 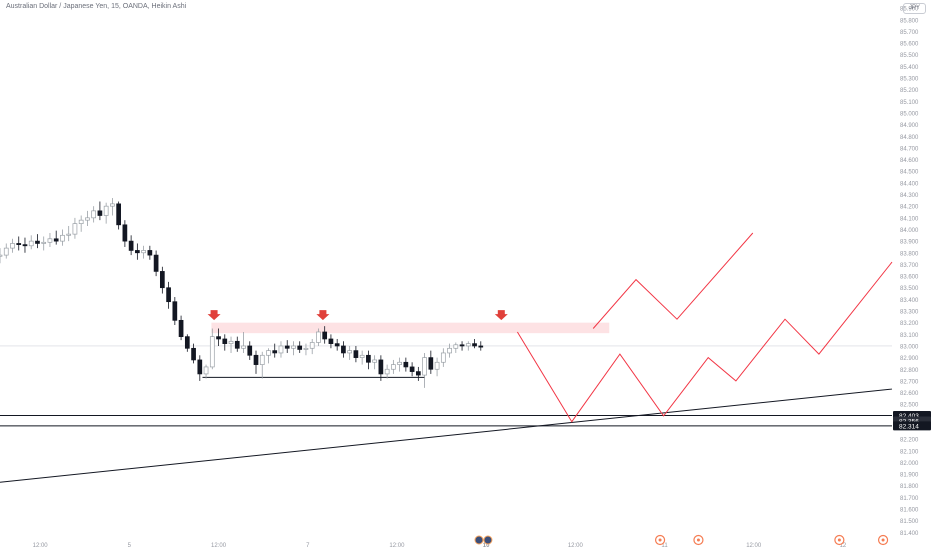 What do you see at coordinates (843, 546) in the screenshot?
I see `x-tick-label: 12` at bounding box center [843, 546].